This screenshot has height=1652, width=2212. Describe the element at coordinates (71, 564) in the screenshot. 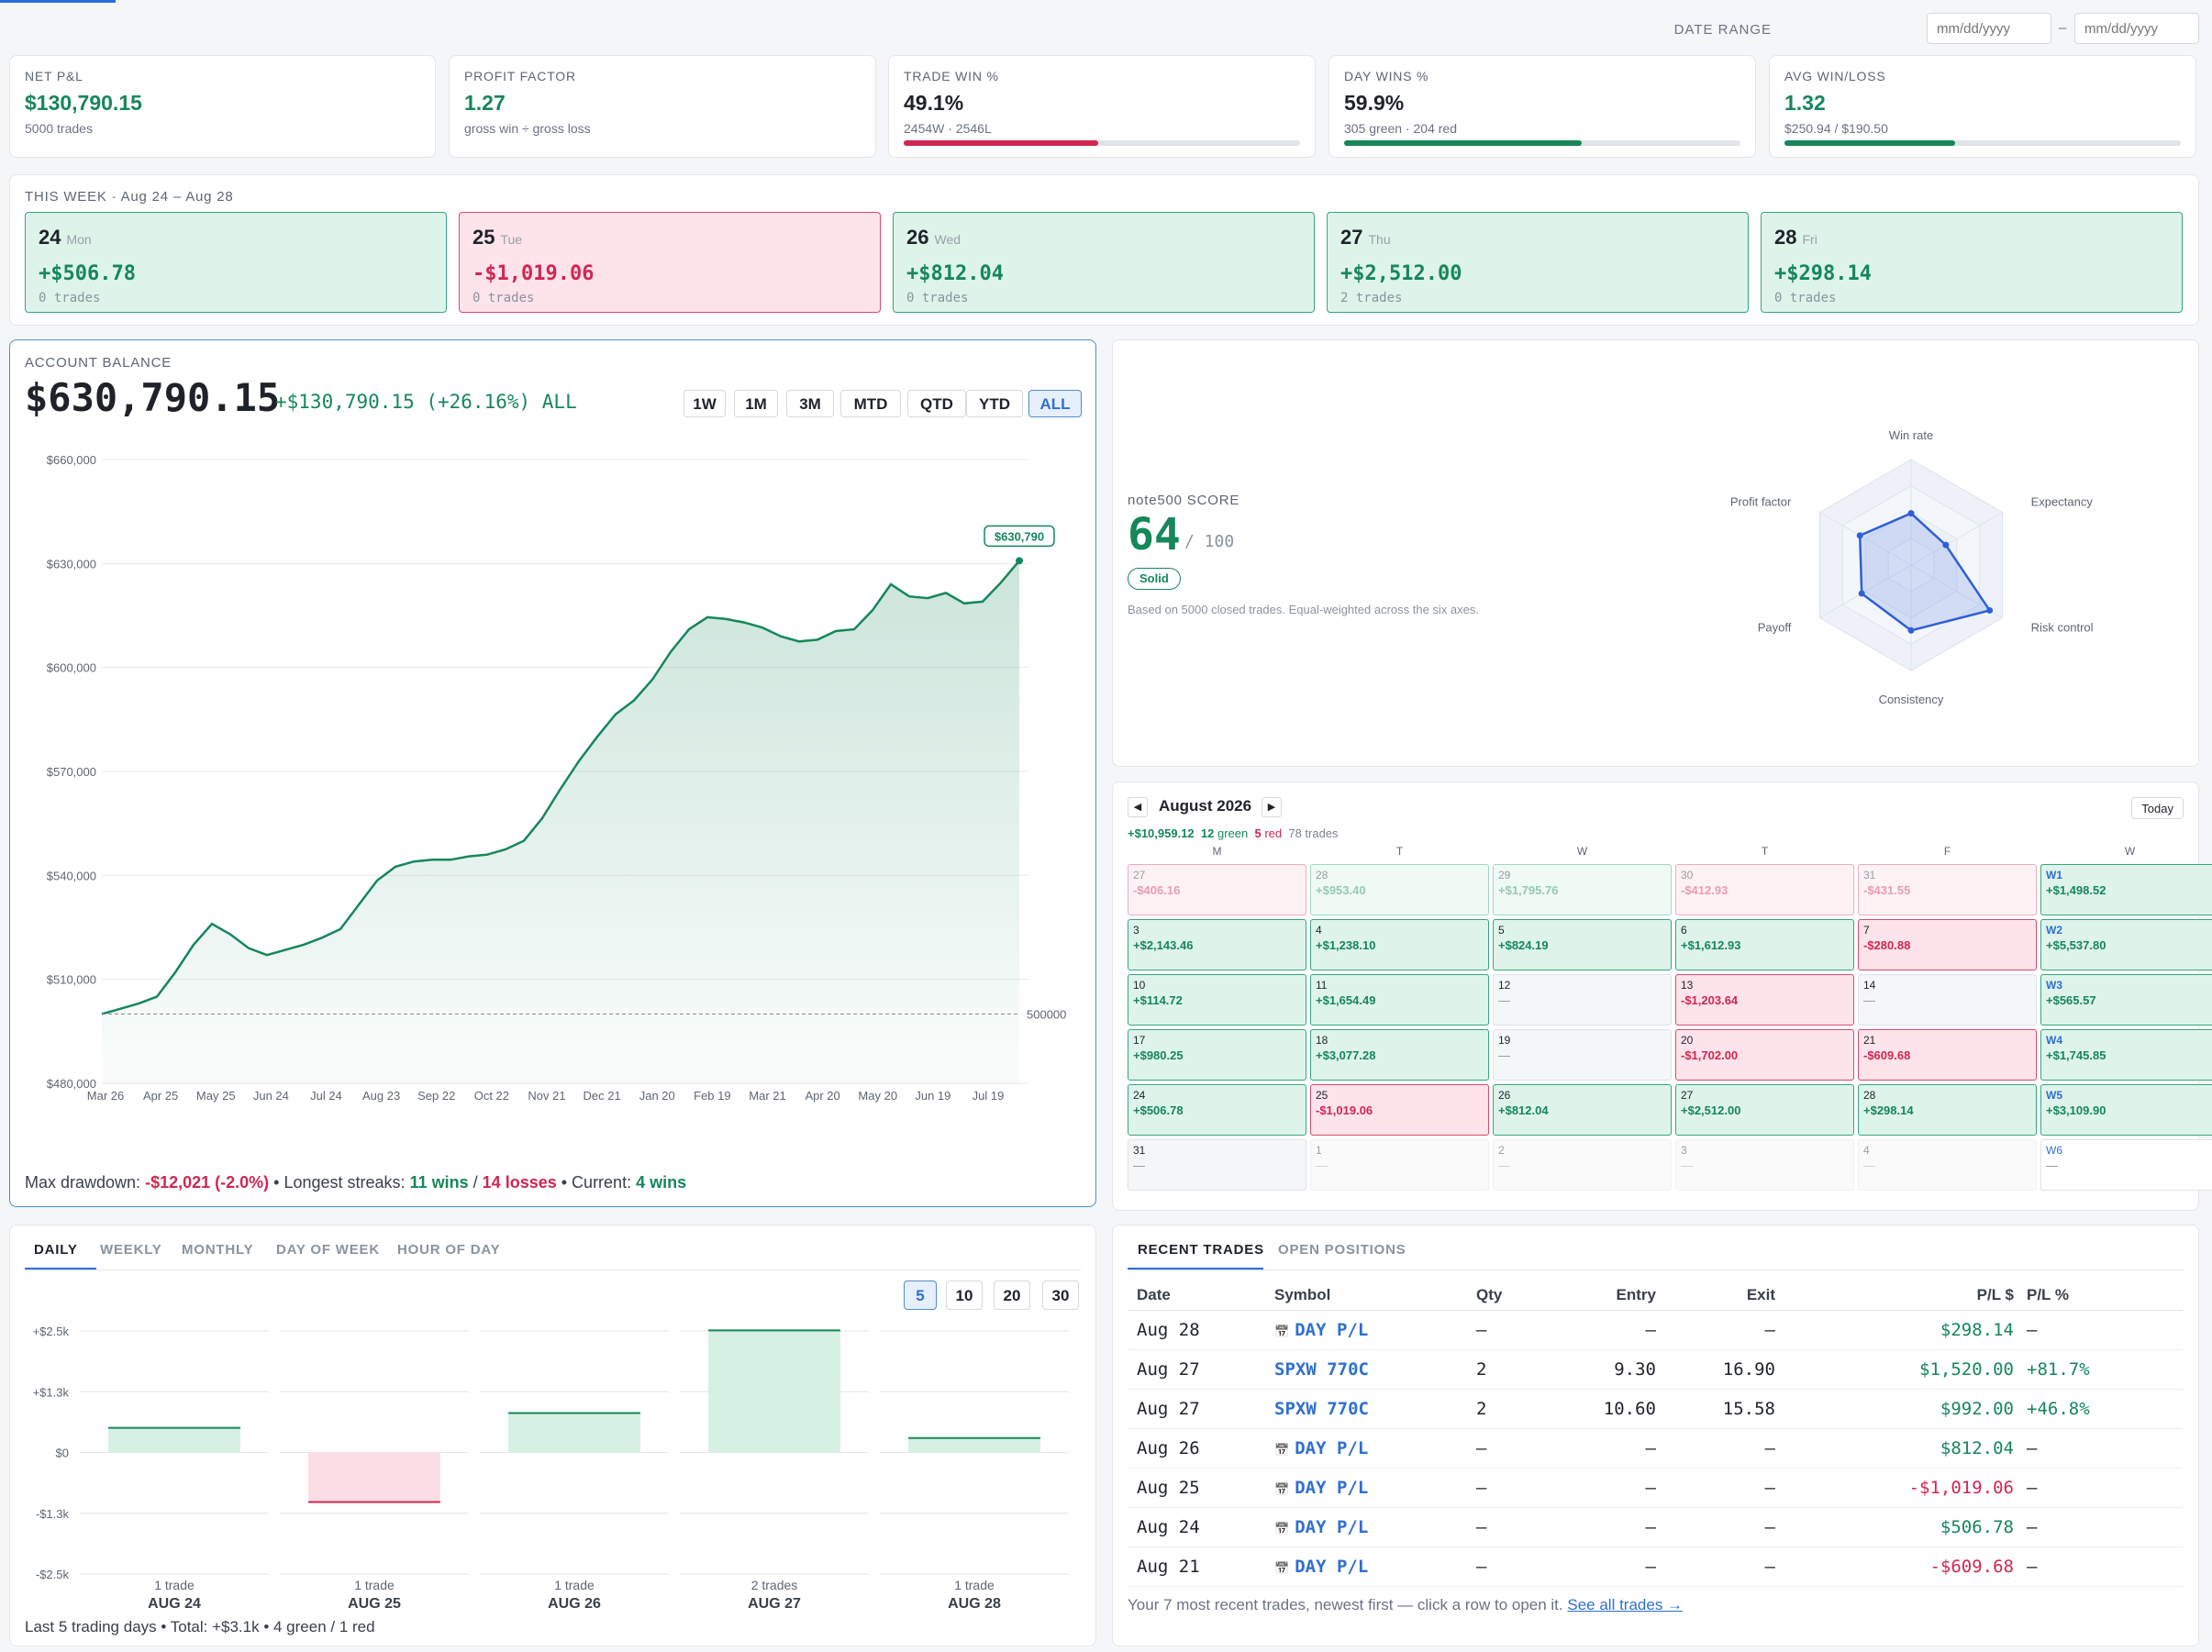

I see `y-tick-label: $630,000` at that location.